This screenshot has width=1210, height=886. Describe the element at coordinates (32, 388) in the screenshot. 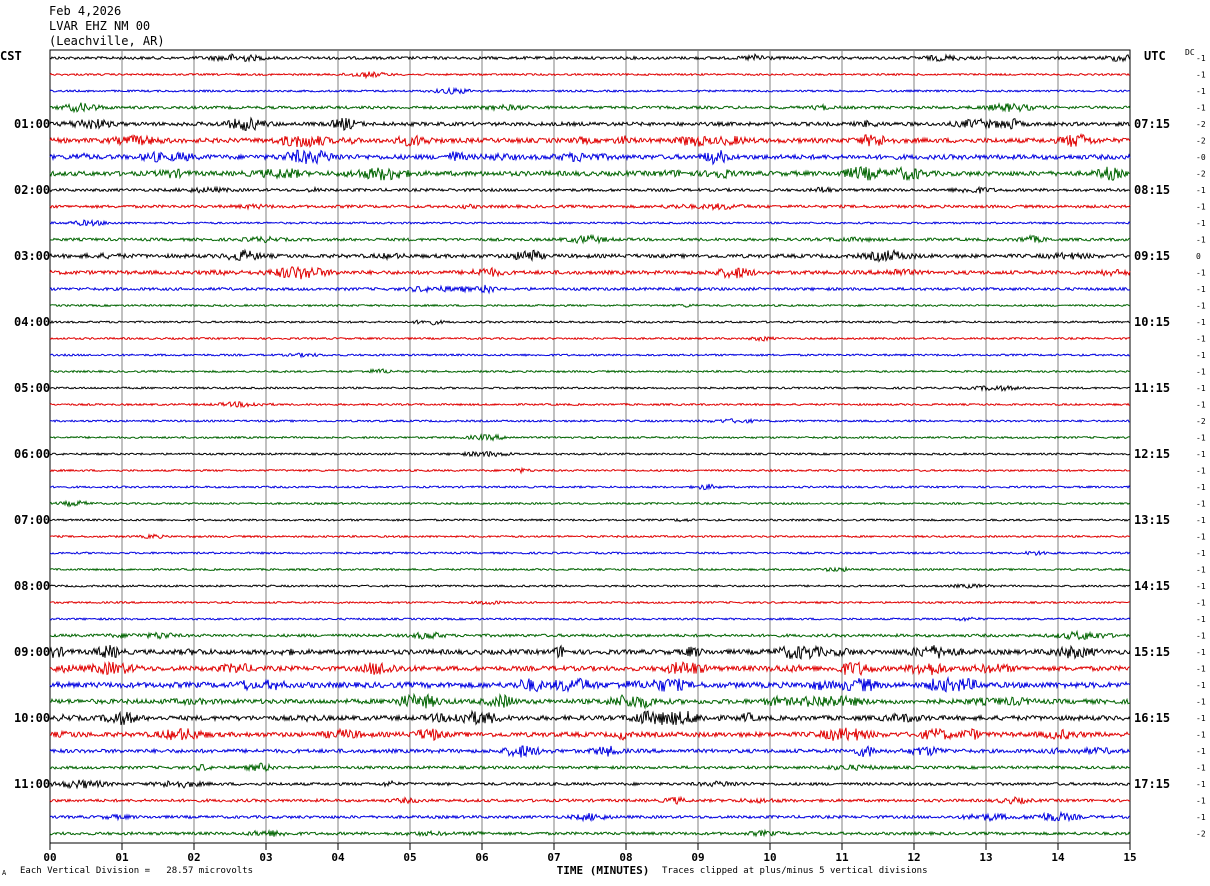

I see `left-hour-label: 05:00` at that location.